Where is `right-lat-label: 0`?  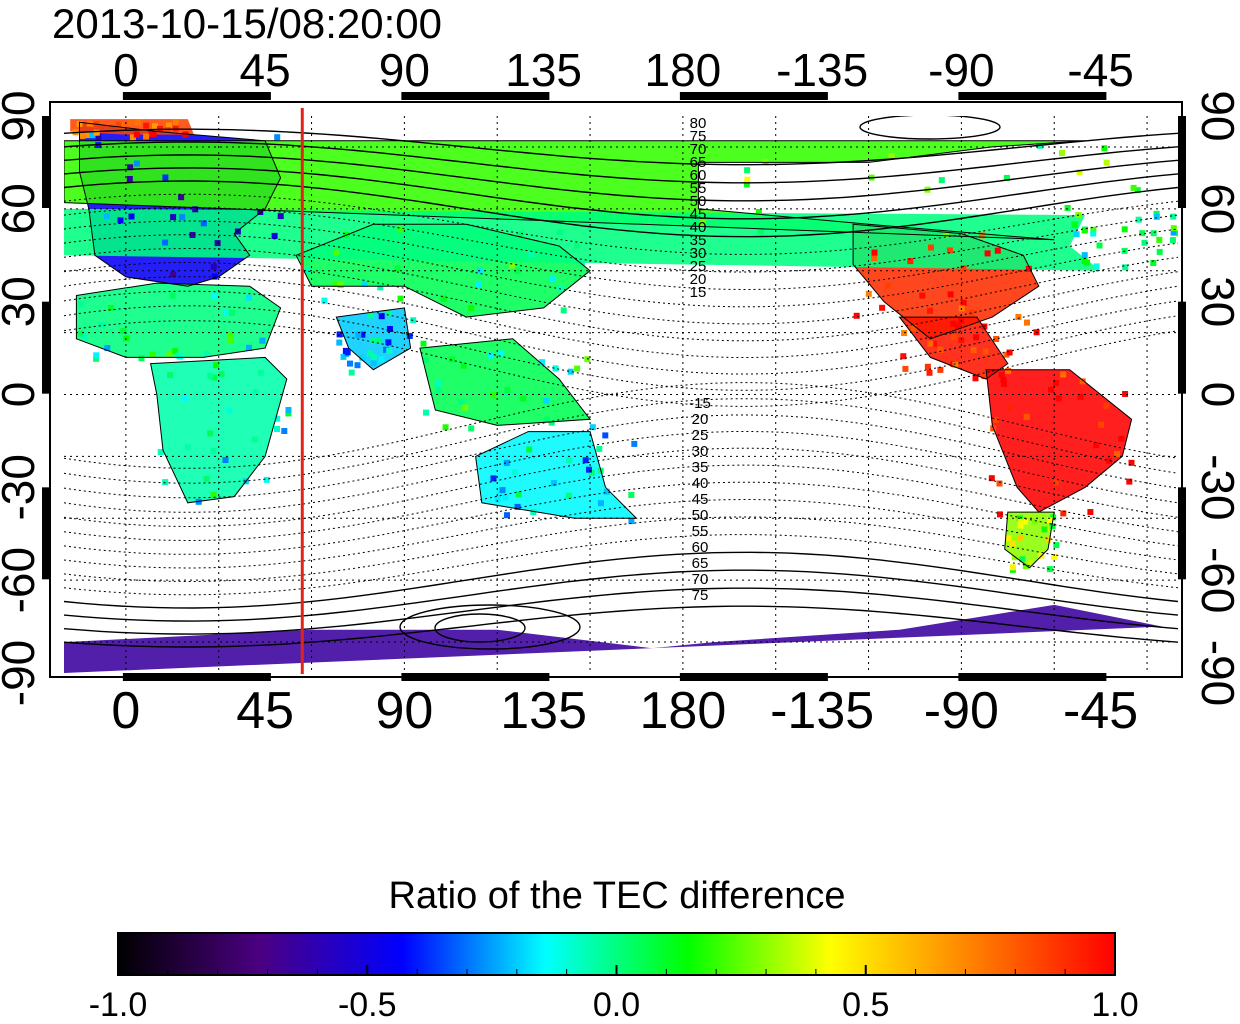
right-lat-label: 0 is located at coordinates (1216, 395).